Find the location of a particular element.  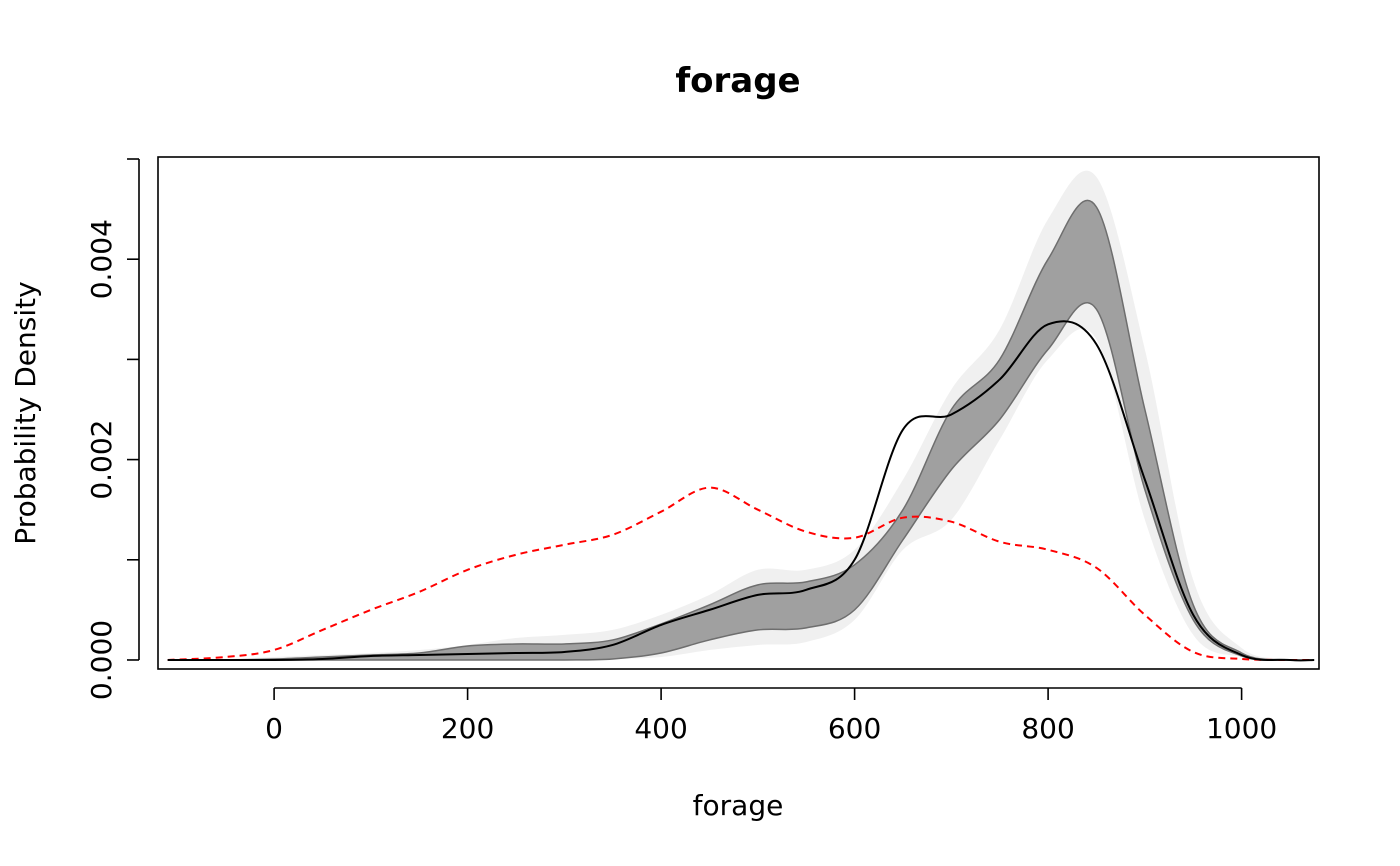

x-tick-label: 600 is located at coordinates (854, 728).